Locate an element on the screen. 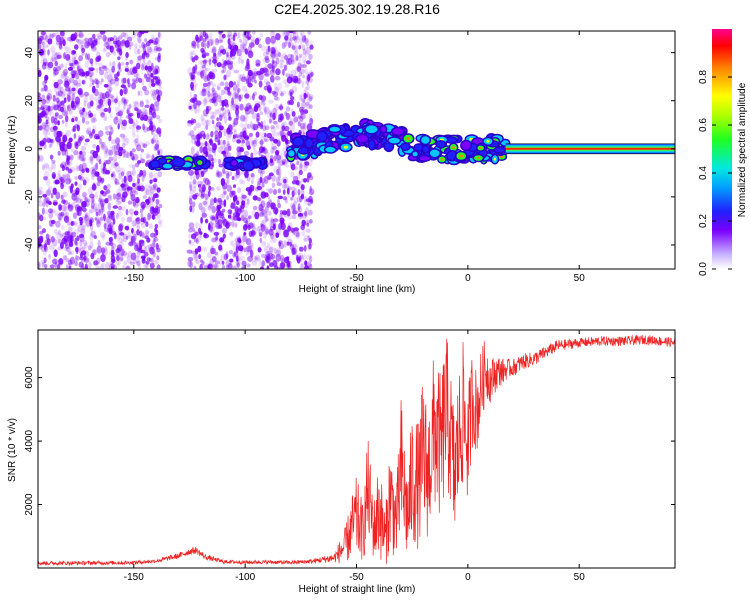 This screenshot has height=605, width=750. spectrogram-feature-core is located at coordinates (345, 147).